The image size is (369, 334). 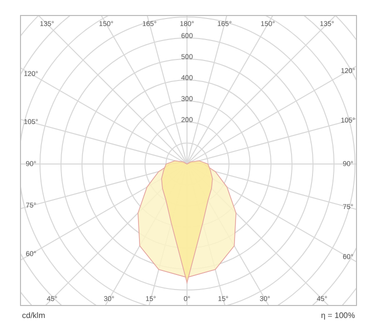 I want to click on text: η = 100%, so click(x=337, y=315).